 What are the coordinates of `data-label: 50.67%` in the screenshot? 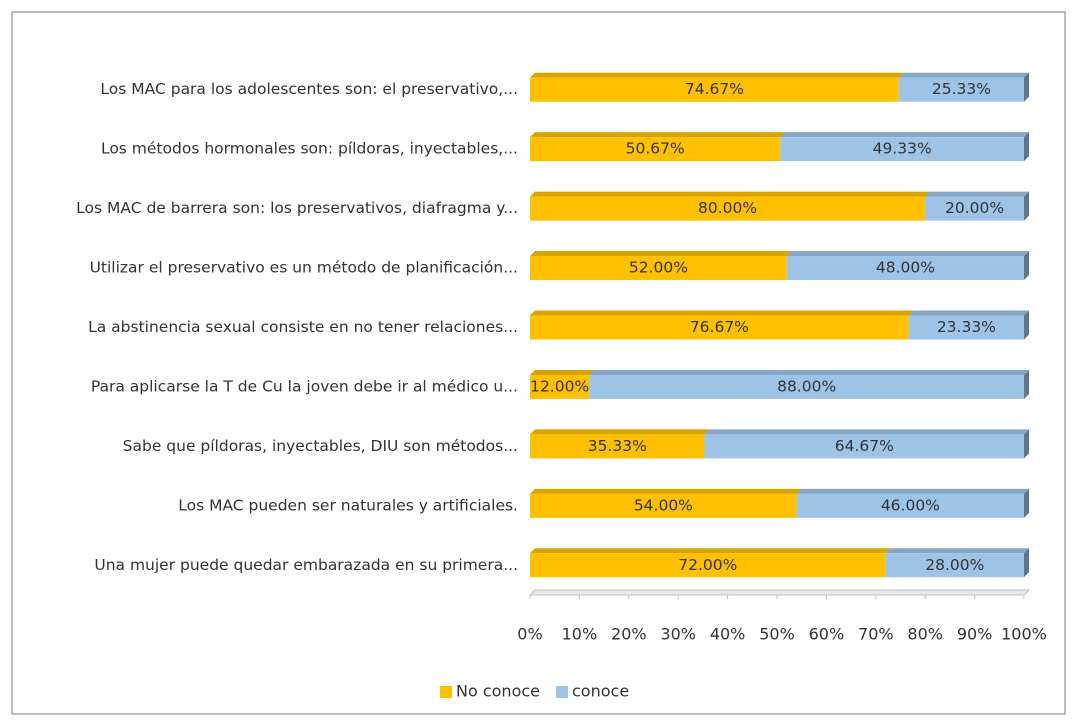 It's located at (655, 149).